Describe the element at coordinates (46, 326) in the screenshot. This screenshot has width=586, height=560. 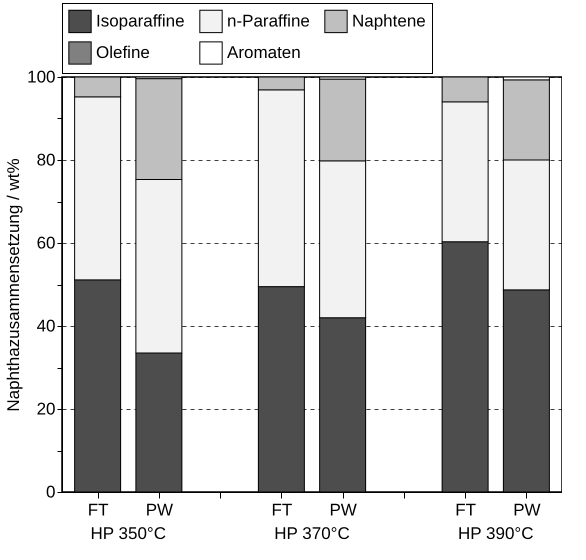
I see `y-tick-label: 40` at that location.